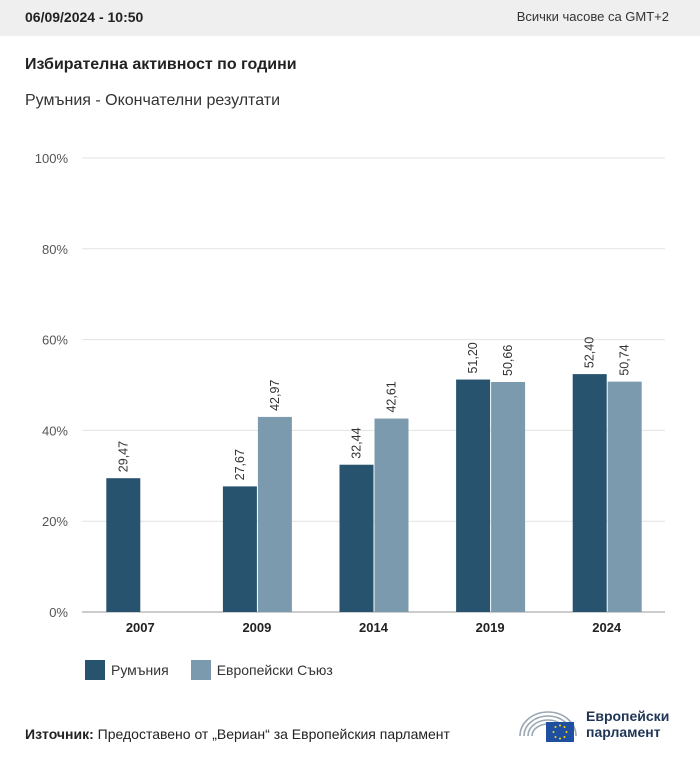 This screenshot has height=760, width=700. Describe the element at coordinates (374, 627) in the screenshot. I see `x-tick-label: 2014` at that location.